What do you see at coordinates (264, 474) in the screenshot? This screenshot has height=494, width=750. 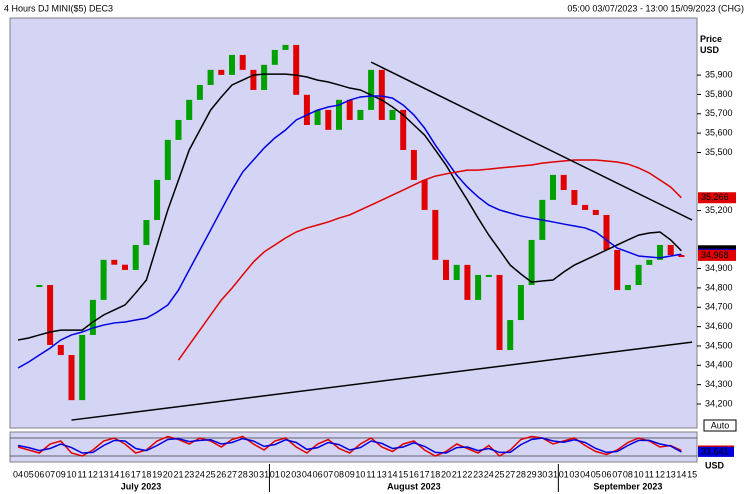 I see `x-tick-label: 31` at bounding box center [264, 474].